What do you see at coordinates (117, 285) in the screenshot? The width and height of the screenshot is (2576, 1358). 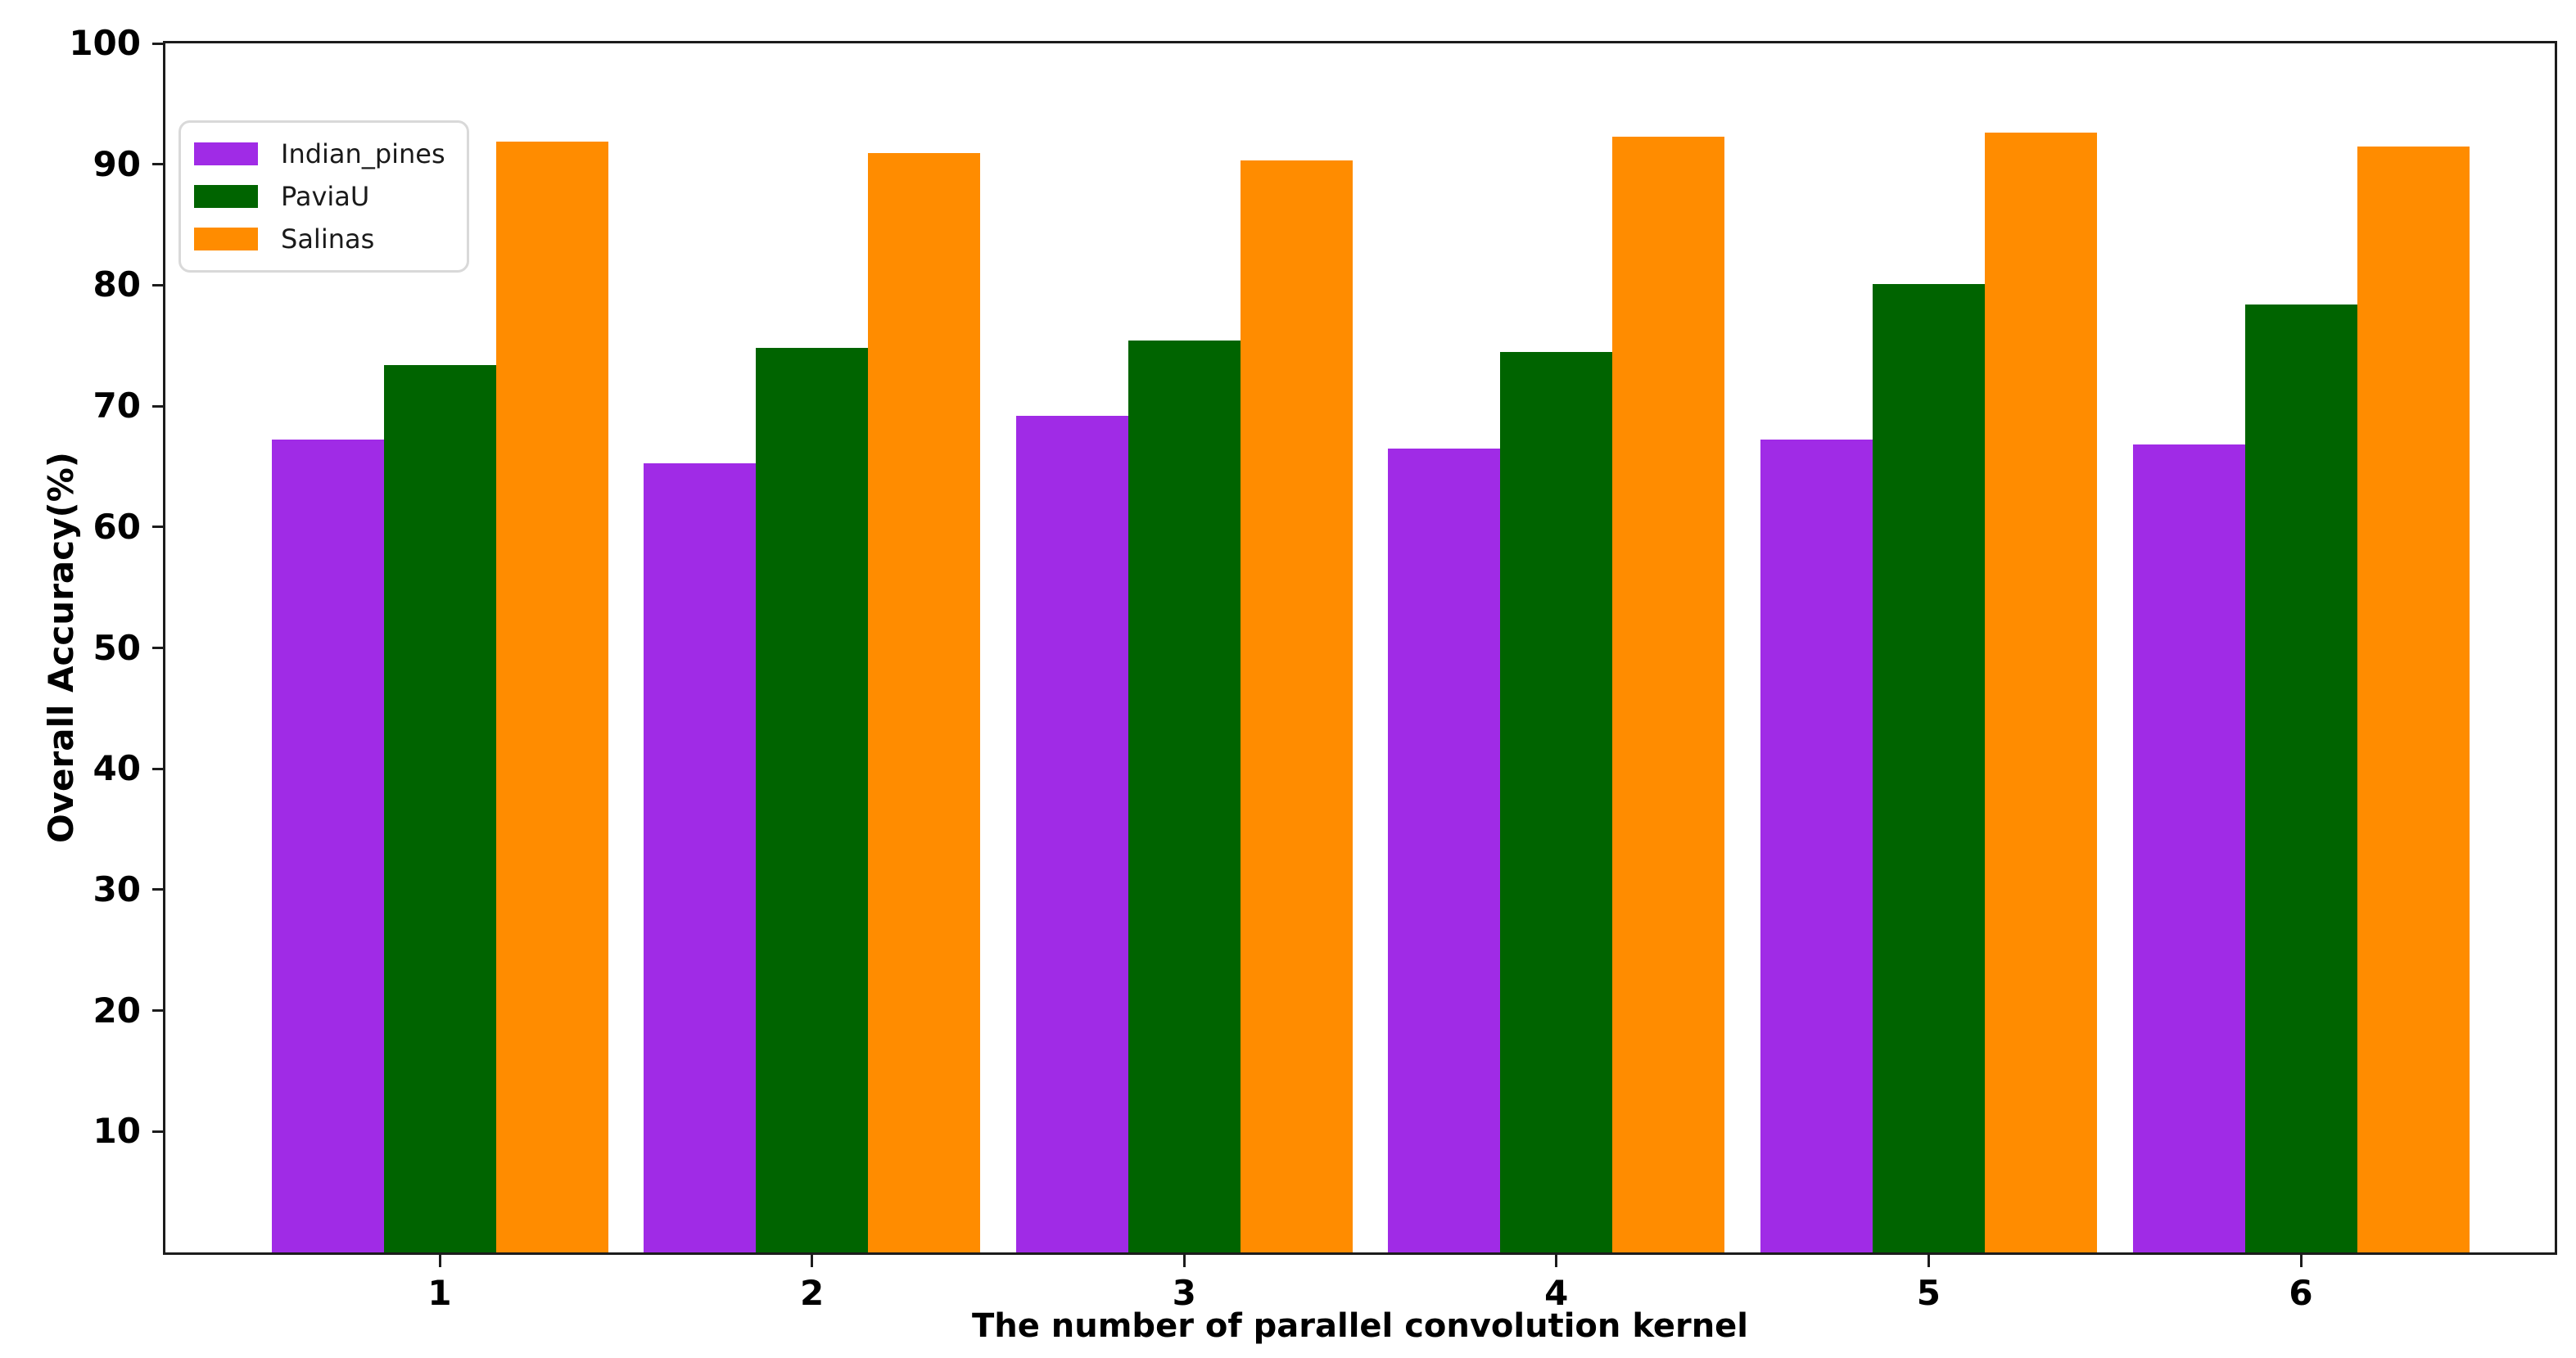 I see `y-tick-label: 80` at bounding box center [117, 285].